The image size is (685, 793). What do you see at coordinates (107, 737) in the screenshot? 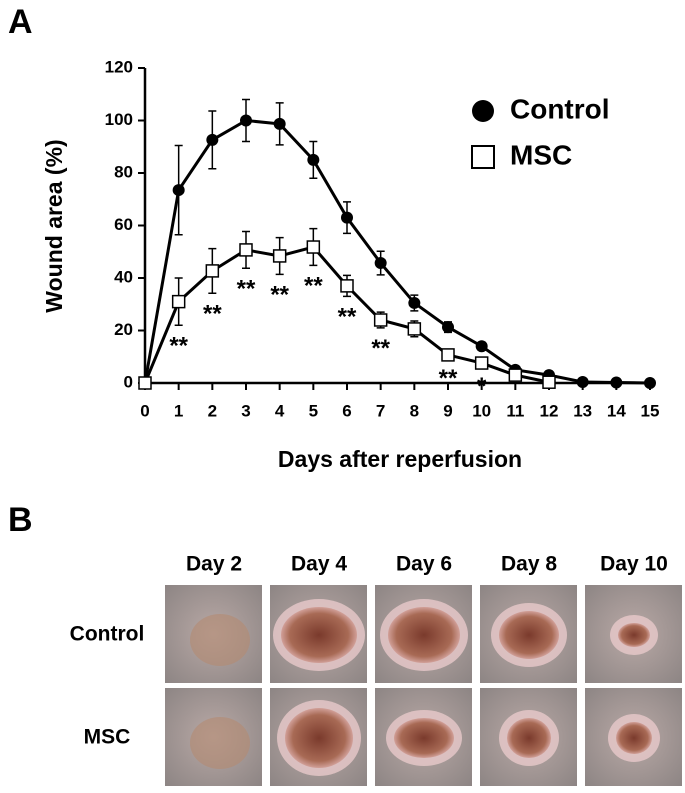
I see `row-label: MSC` at bounding box center [107, 737].